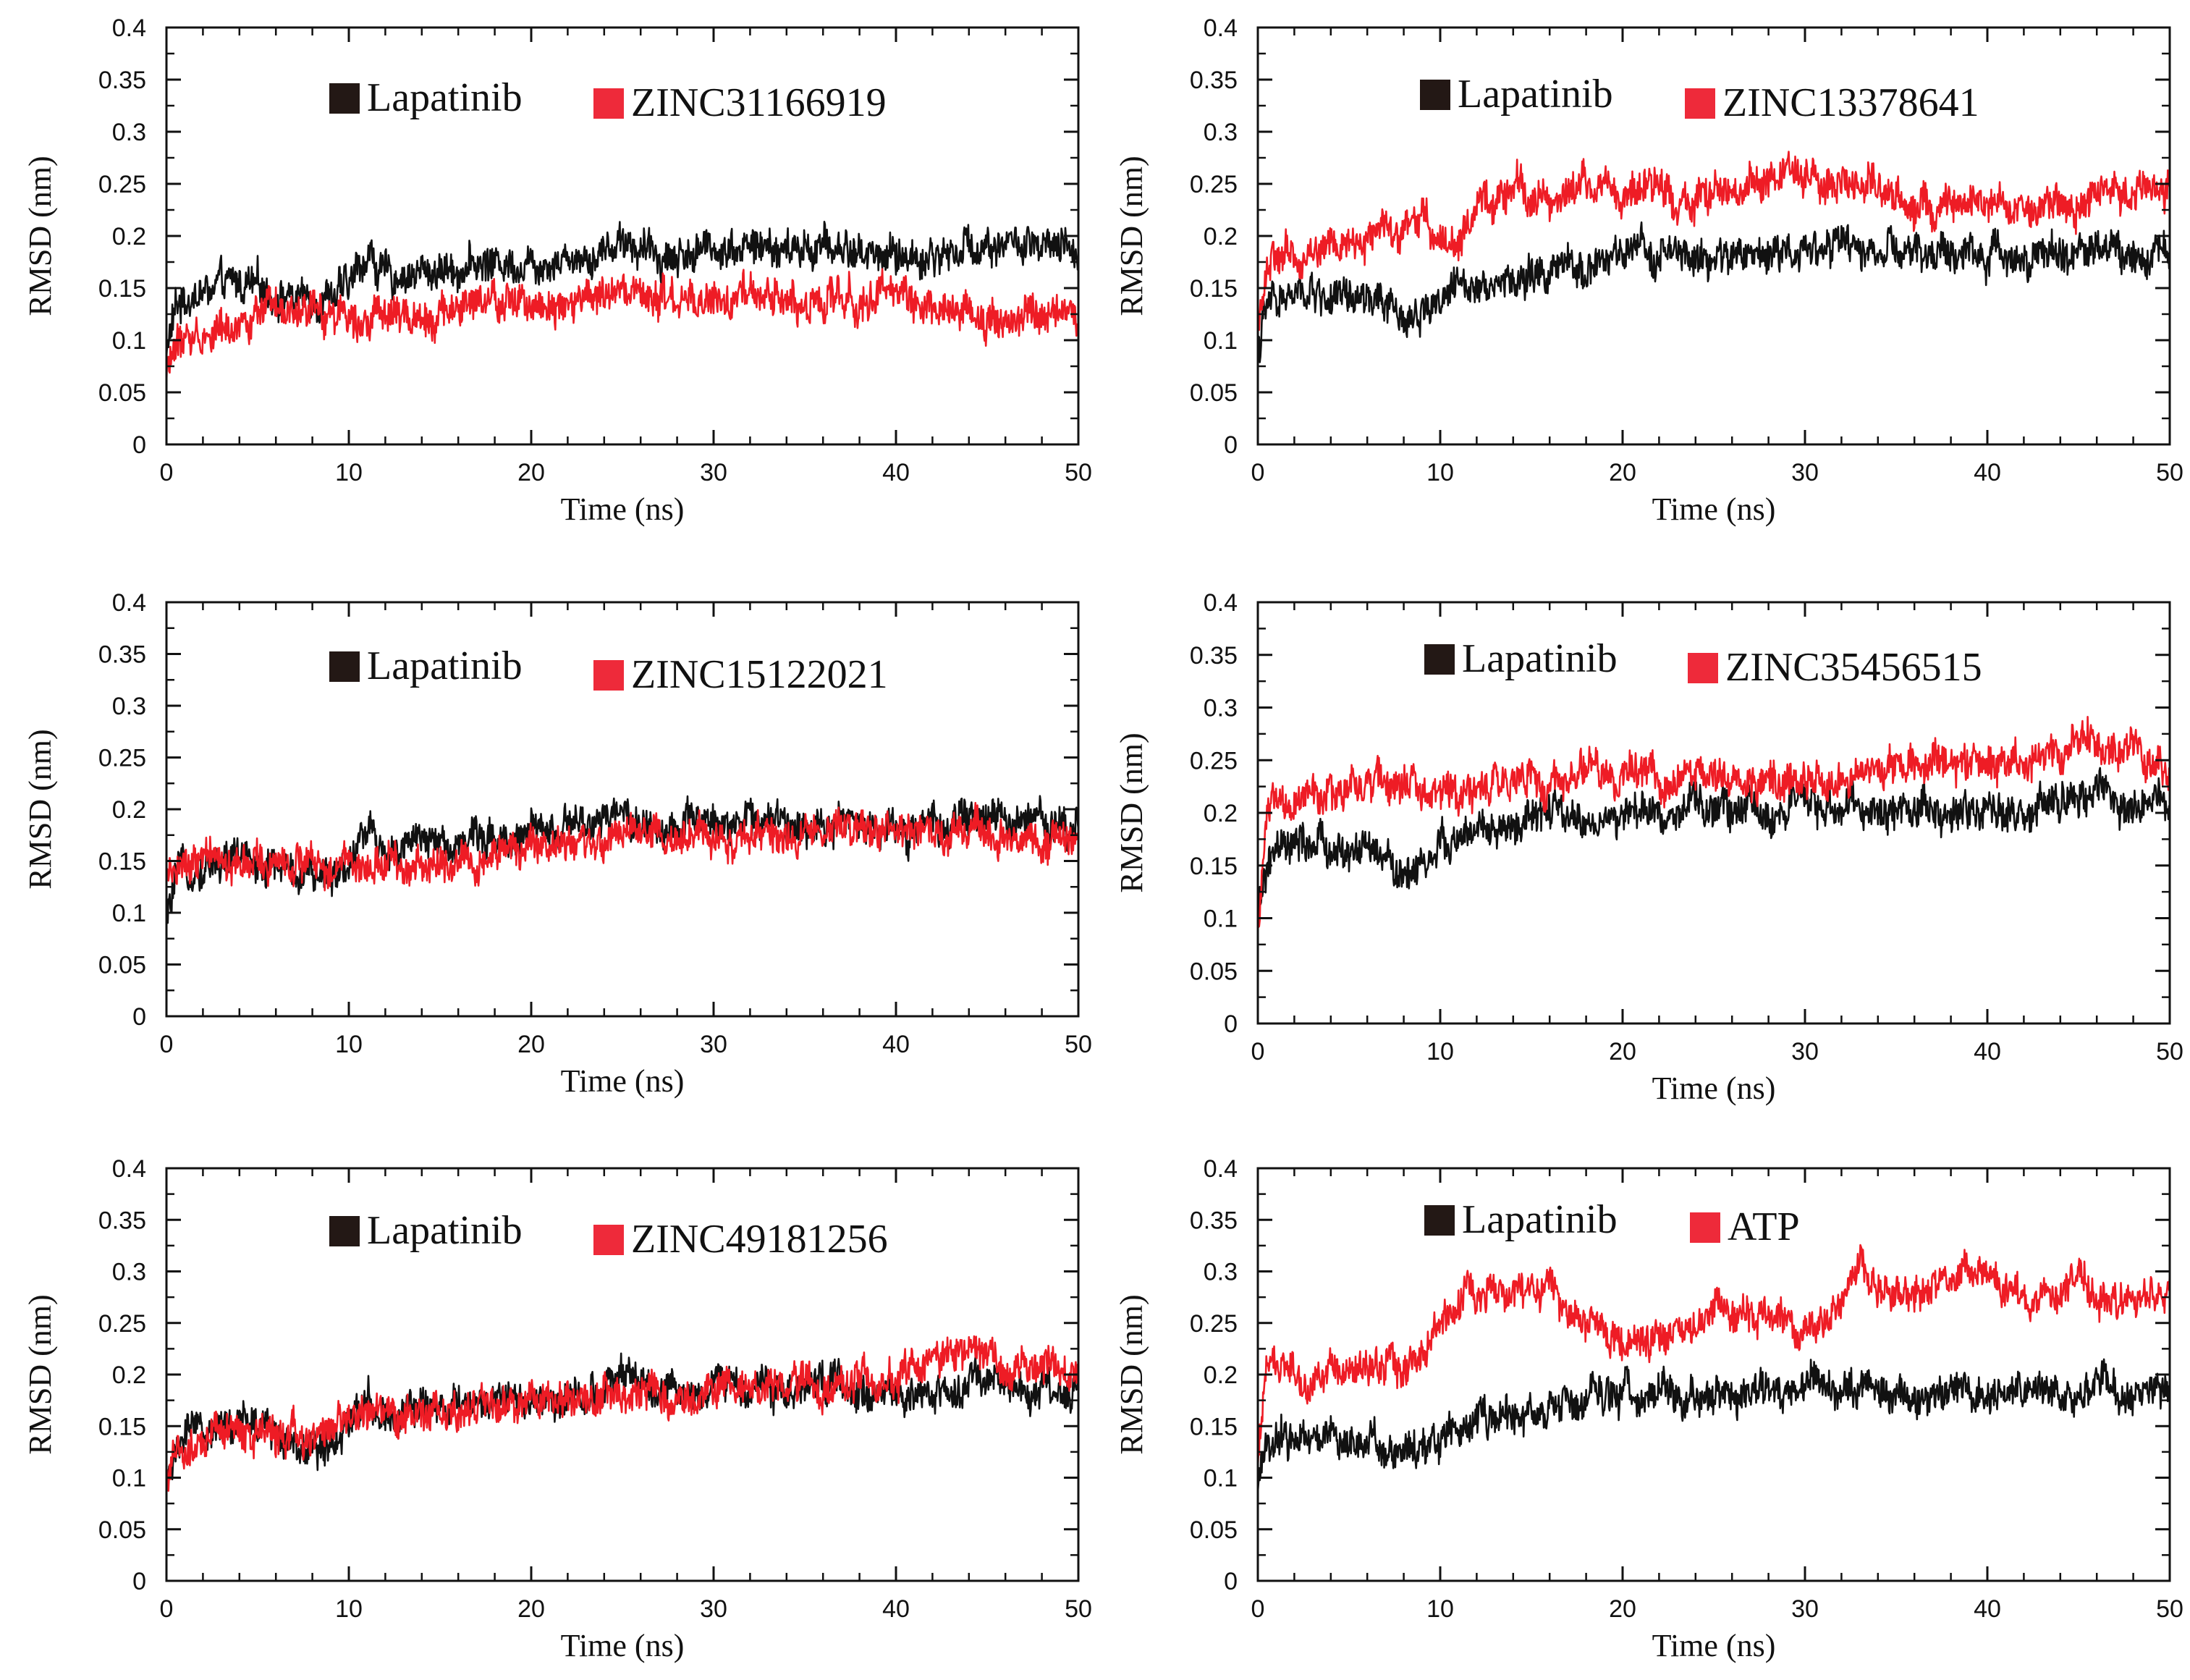 Image resolution: width=2190 pixels, height=1680 pixels. I want to click on legend-label-compound: ZINC31166919, so click(759, 102).